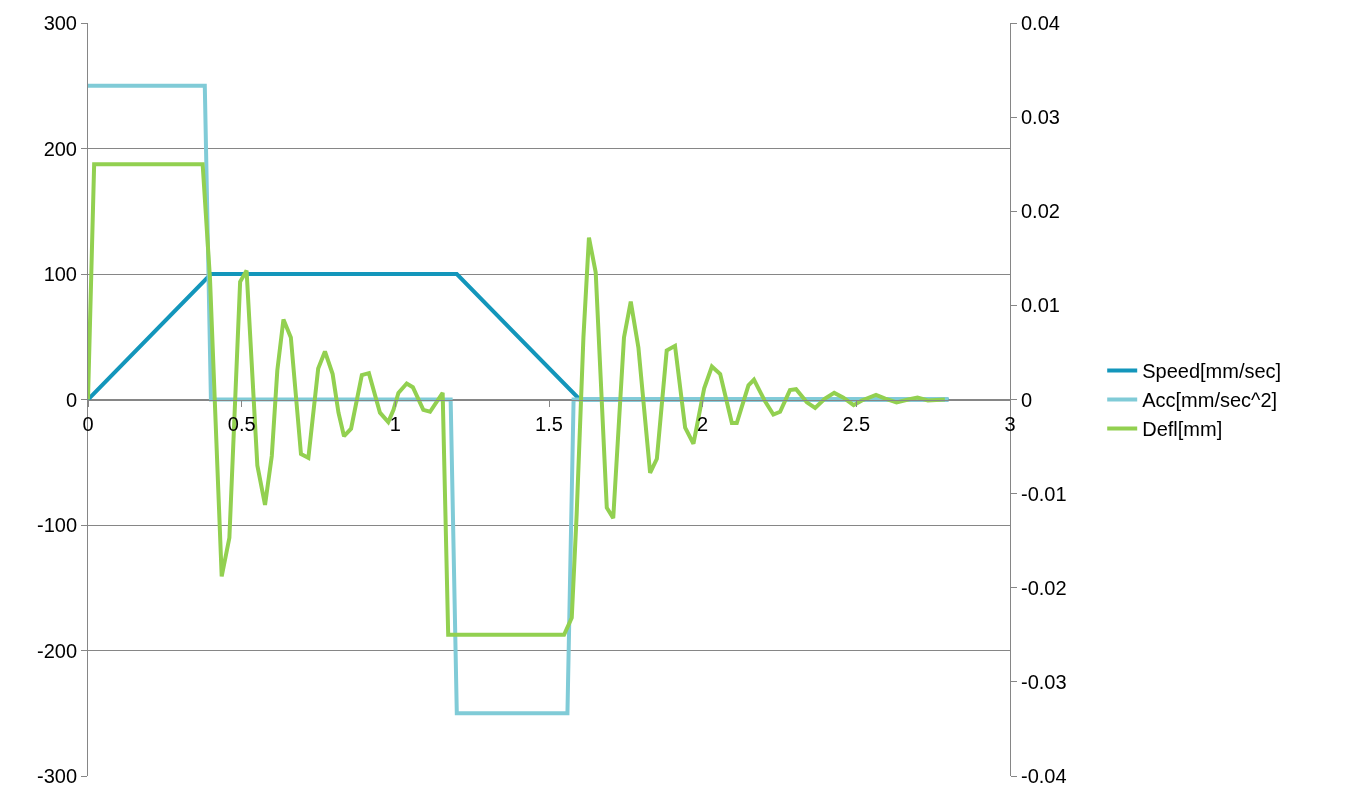 Image resolution: width=1363 pixels, height=799 pixels. I want to click on y2-tick-label: -0.03, so click(1044, 681).